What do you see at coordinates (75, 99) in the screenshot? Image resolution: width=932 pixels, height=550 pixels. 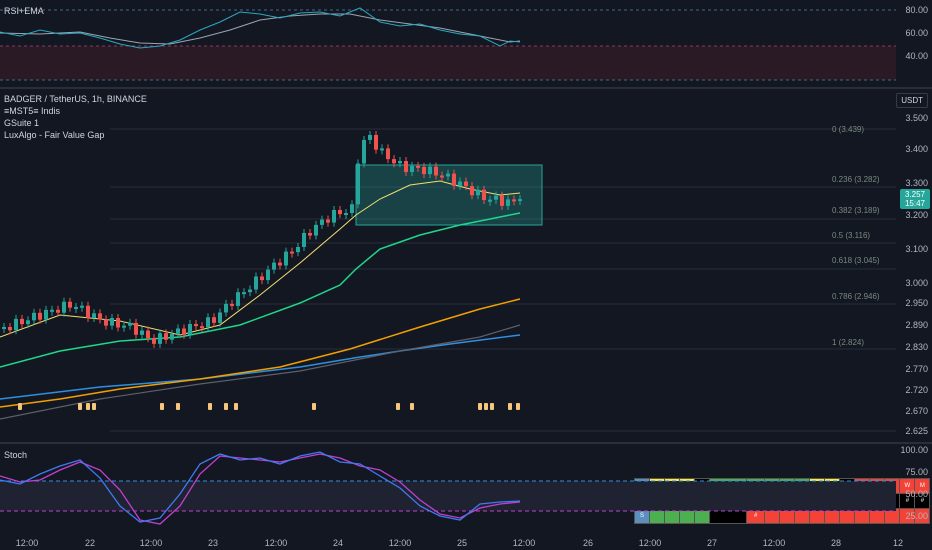 I see `symbol-title: BADGER / TetherUS, 1h, BINANCE` at bounding box center [75, 99].